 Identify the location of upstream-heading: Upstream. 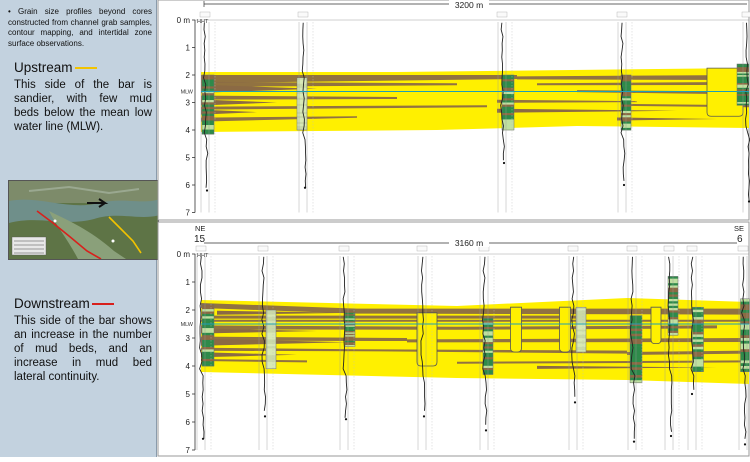
(55, 67).